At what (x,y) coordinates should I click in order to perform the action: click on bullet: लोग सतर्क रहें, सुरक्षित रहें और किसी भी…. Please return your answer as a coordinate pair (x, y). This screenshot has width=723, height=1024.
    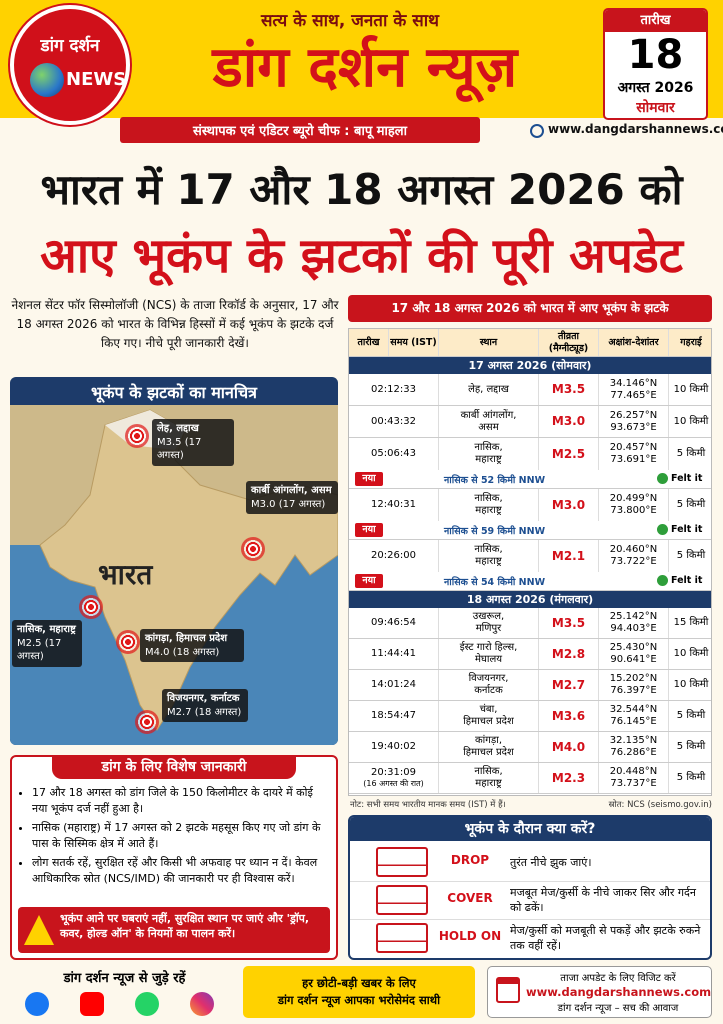
    Looking at the image, I should click on (180, 871).